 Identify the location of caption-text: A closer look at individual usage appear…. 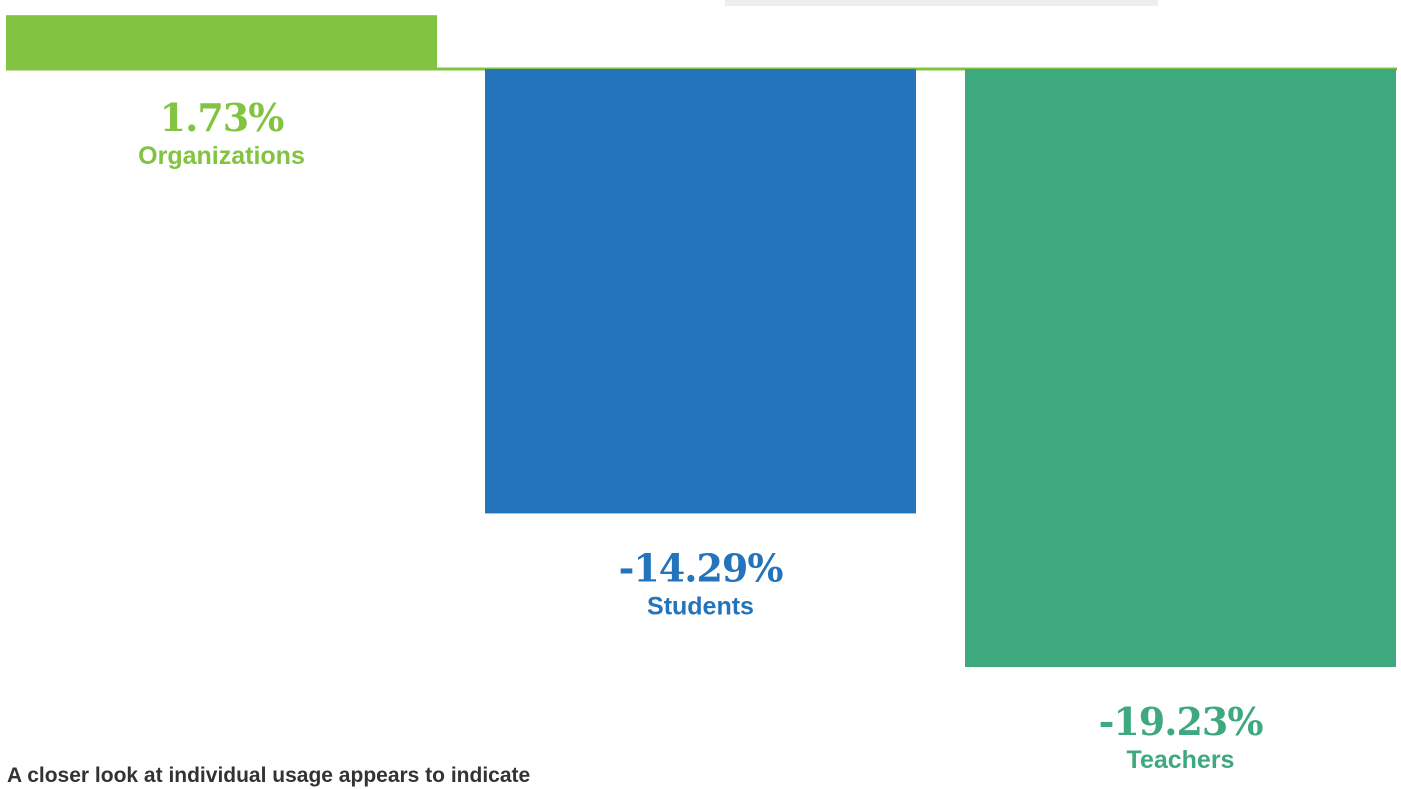
(269, 775).